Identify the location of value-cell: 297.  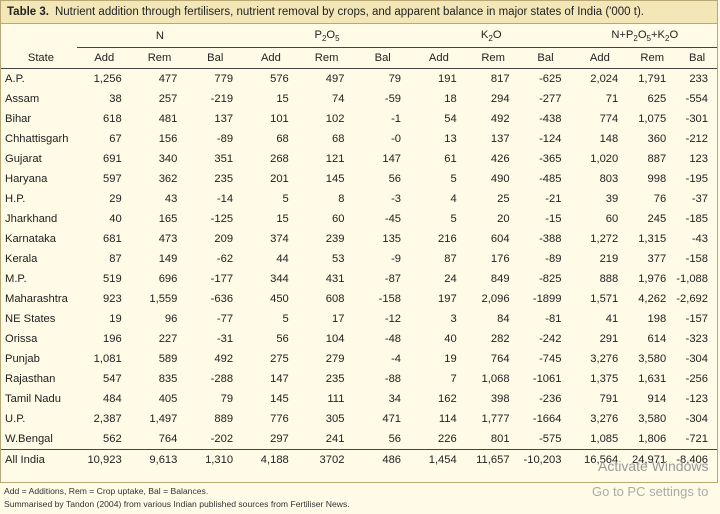
(271, 439).